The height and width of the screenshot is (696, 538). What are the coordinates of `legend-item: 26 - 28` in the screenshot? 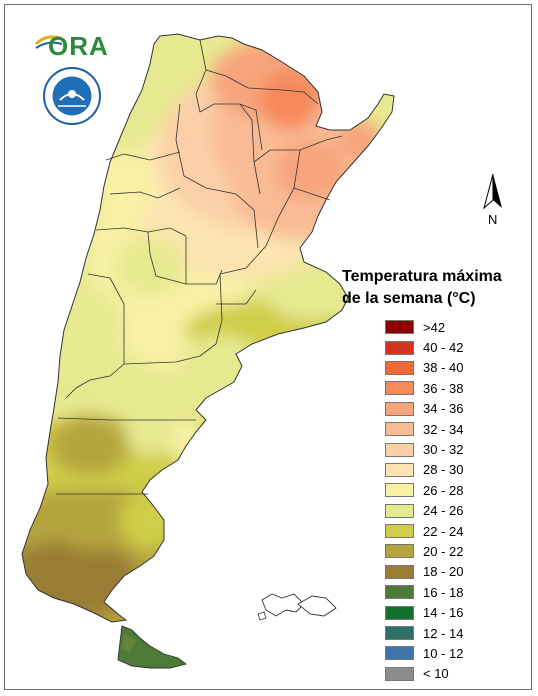 It's located at (455, 490).